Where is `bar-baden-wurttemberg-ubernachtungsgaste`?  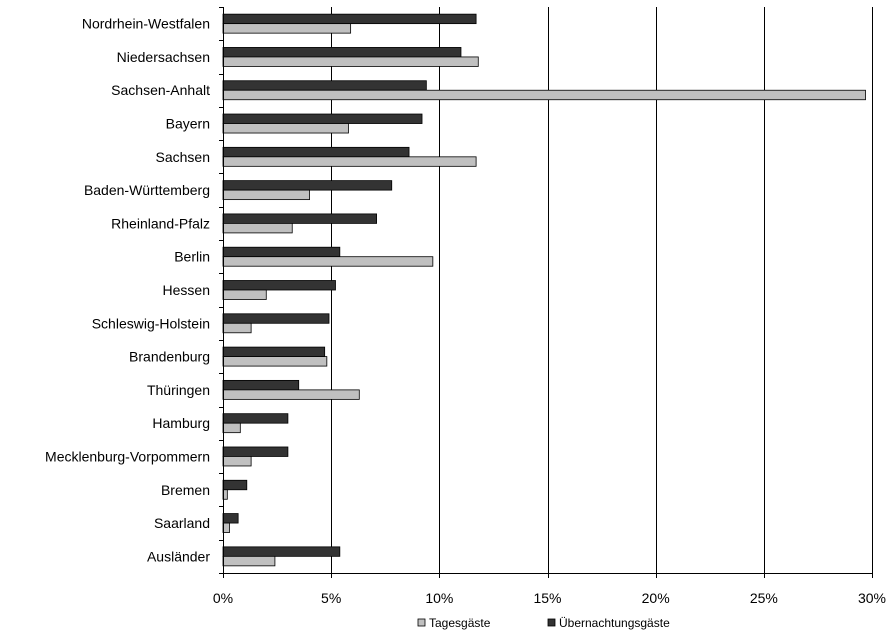 bar-baden-wurttemberg-ubernachtungsgaste is located at coordinates (307, 185).